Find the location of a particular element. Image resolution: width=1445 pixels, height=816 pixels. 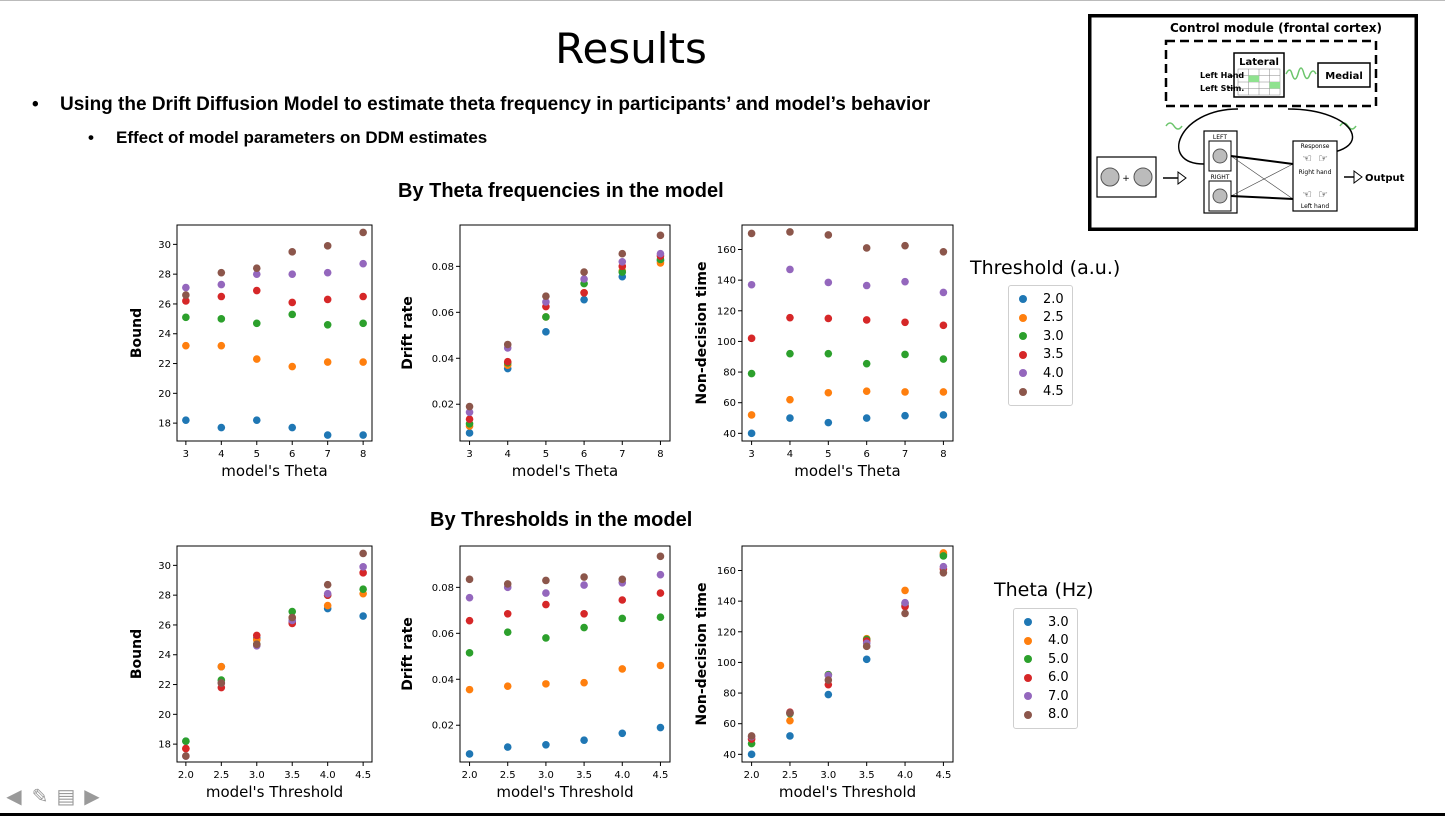

left-stim-label: Left Stim. is located at coordinates (1222, 88).